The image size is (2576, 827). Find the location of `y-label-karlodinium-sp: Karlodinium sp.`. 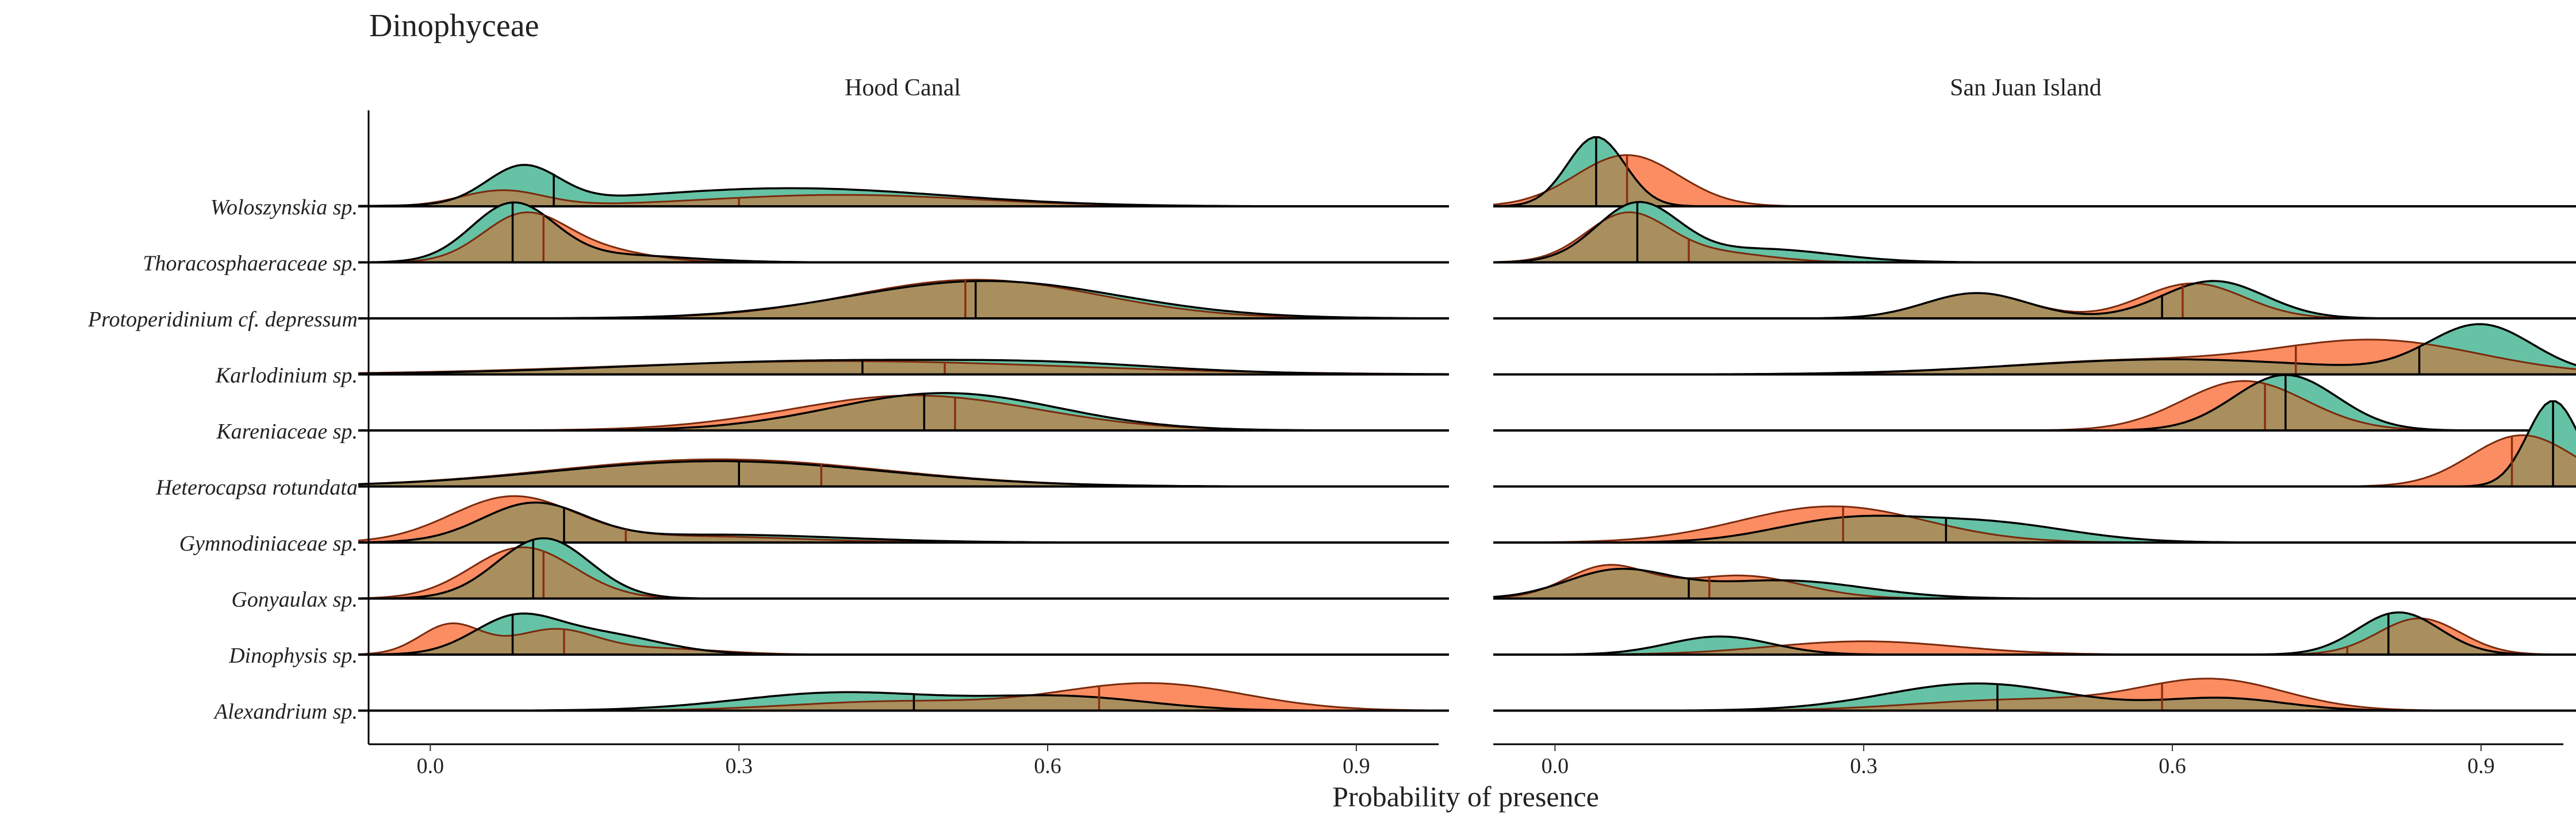

y-label-karlodinium-sp: Karlodinium sp. is located at coordinates (286, 376).